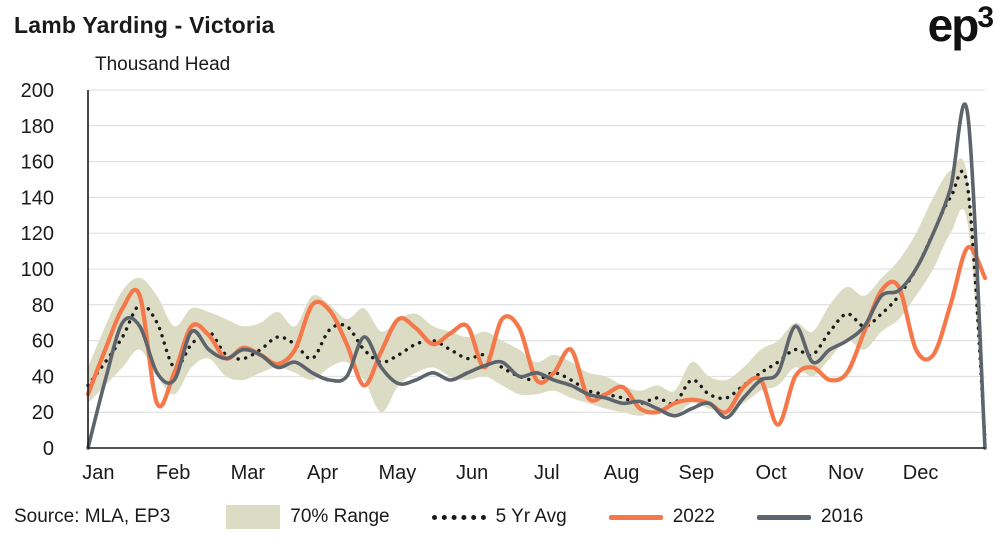  What do you see at coordinates (144, 25) in the screenshot?
I see `chart-title: Lamb Yarding - Victoria` at bounding box center [144, 25].